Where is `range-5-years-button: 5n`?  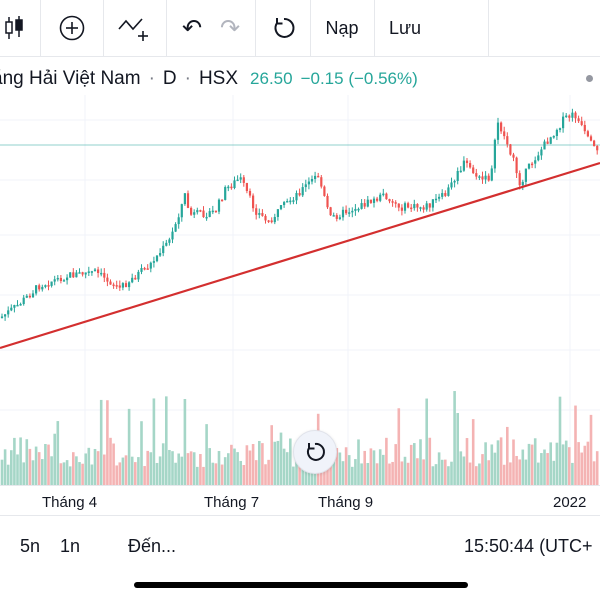
range-5-years-button: 5n is located at coordinates (30, 546).